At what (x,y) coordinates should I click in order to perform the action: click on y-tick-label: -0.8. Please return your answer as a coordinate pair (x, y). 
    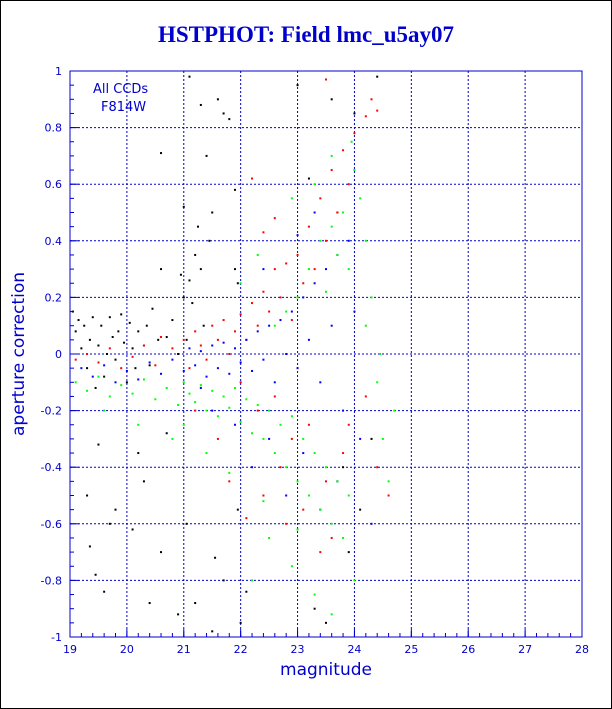
    Looking at the image, I should click on (51, 580).